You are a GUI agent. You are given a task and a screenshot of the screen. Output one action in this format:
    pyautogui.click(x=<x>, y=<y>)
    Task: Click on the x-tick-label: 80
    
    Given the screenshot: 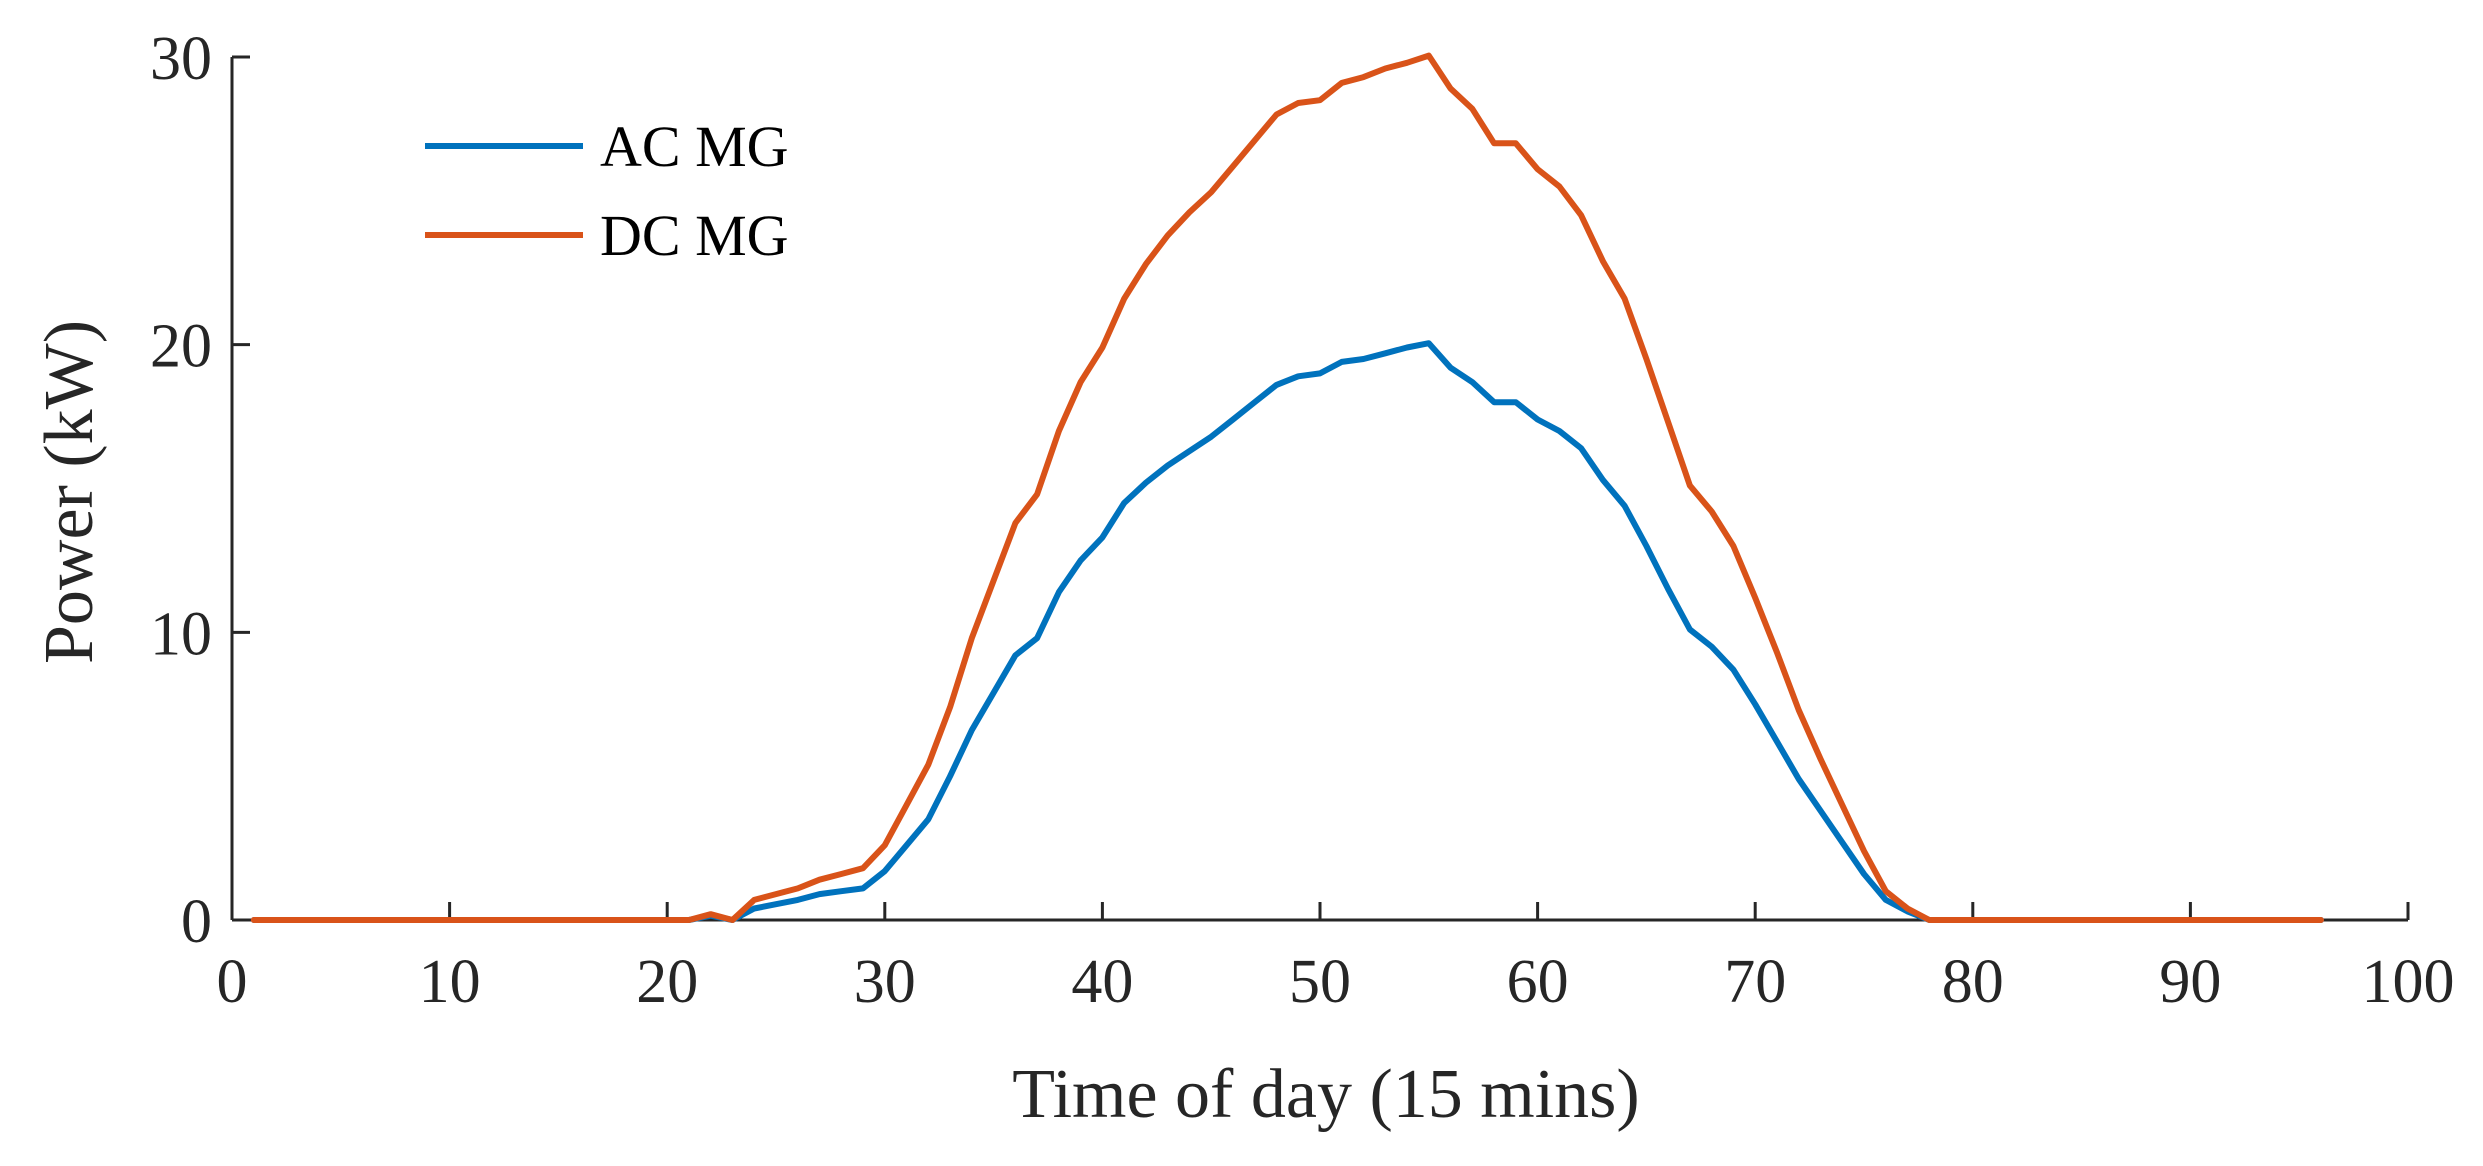 What is the action you would take?
    pyautogui.click(x=1973, y=982)
    